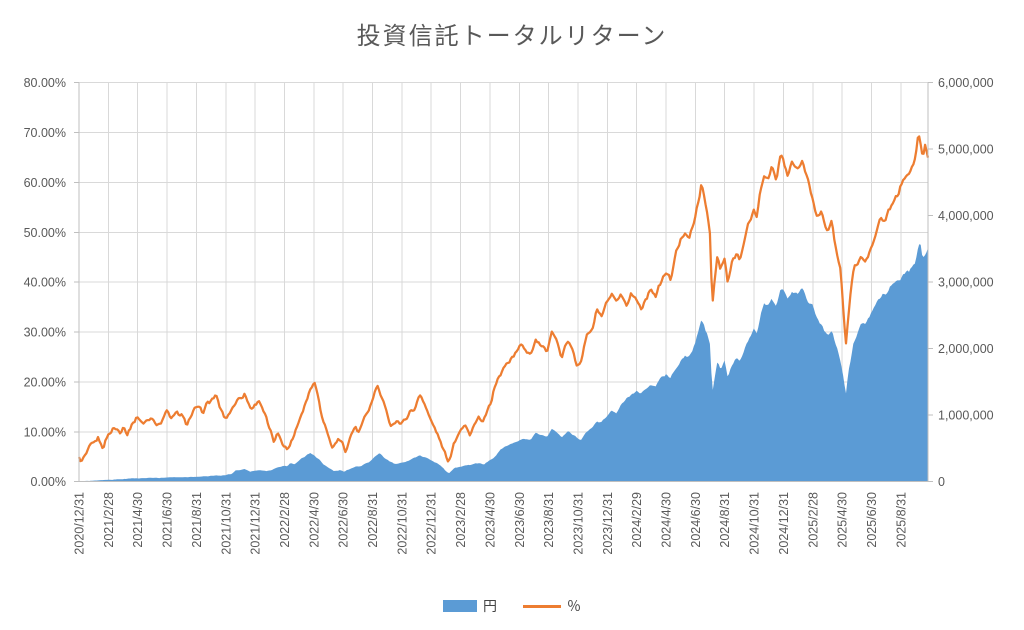 The width and height of the screenshot is (1024, 630). I want to click on y-axis-left-tick: 80.00%, so click(45, 83).